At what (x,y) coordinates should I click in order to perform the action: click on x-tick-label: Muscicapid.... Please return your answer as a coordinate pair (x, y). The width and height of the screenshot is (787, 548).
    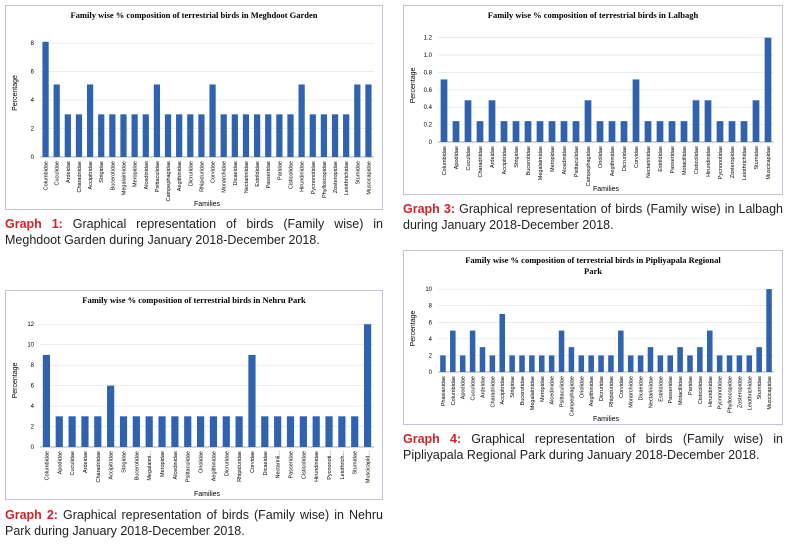
    Looking at the image, I should click on (369, 467).